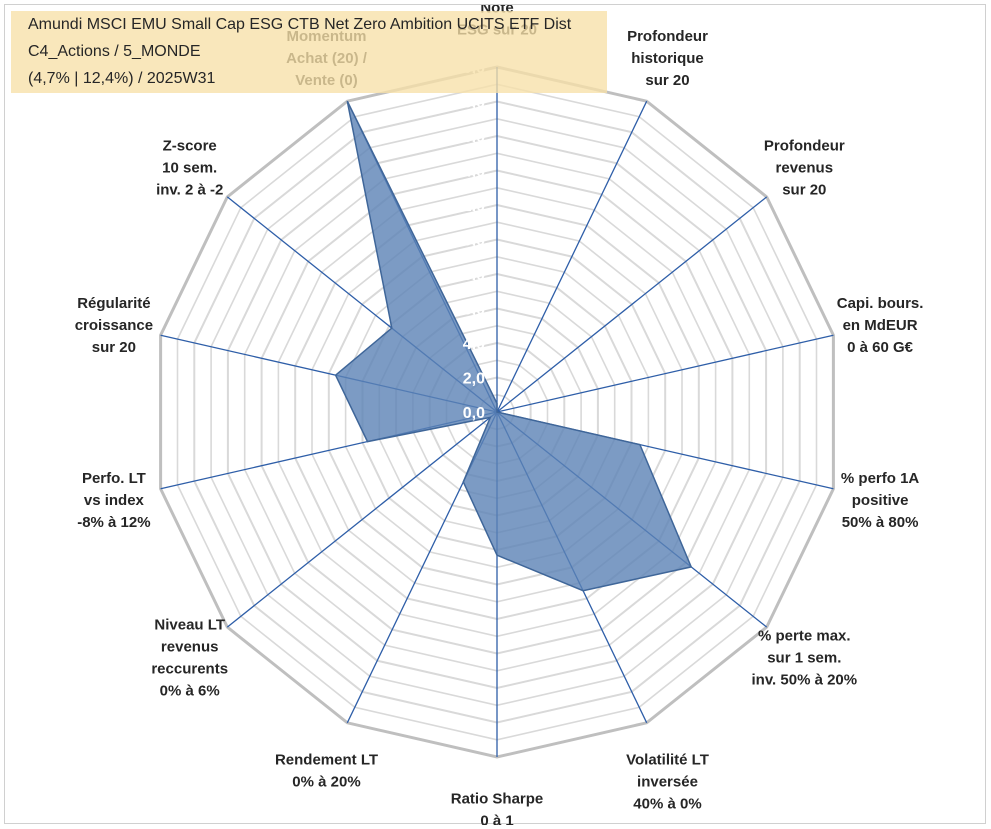  What do you see at coordinates (474, 275) in the screenshot?
I see `tick-label-4: 8,0` at bounding box center [474, 275].